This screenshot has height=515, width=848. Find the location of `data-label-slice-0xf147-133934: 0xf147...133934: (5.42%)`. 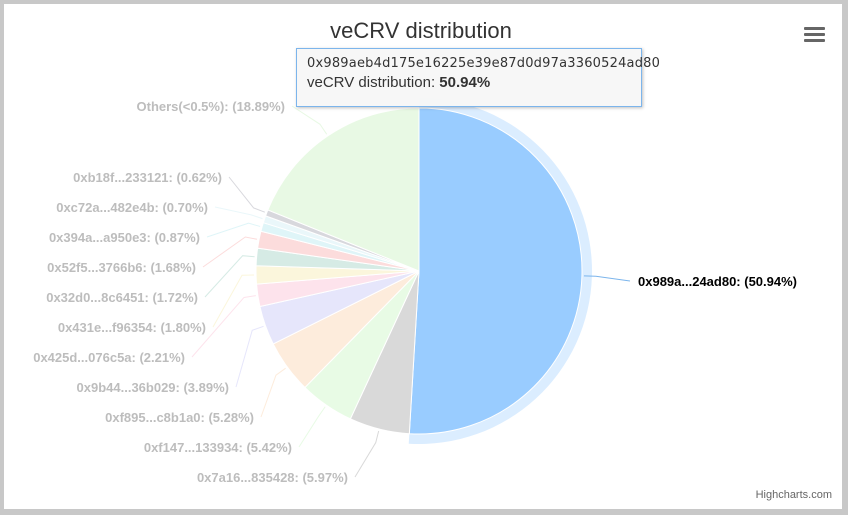

data-label-slice-0xf147-133934: 0xf147...133934: (5.42%) is located at coordinates (218, 447).